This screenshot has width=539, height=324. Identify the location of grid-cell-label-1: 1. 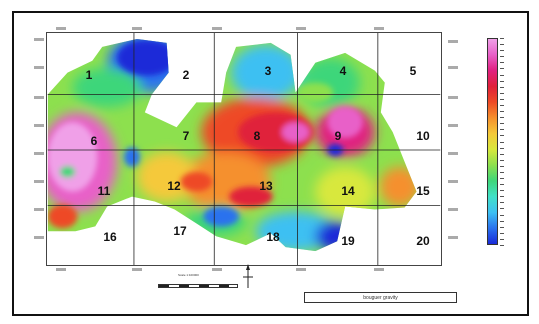
(89, 75).